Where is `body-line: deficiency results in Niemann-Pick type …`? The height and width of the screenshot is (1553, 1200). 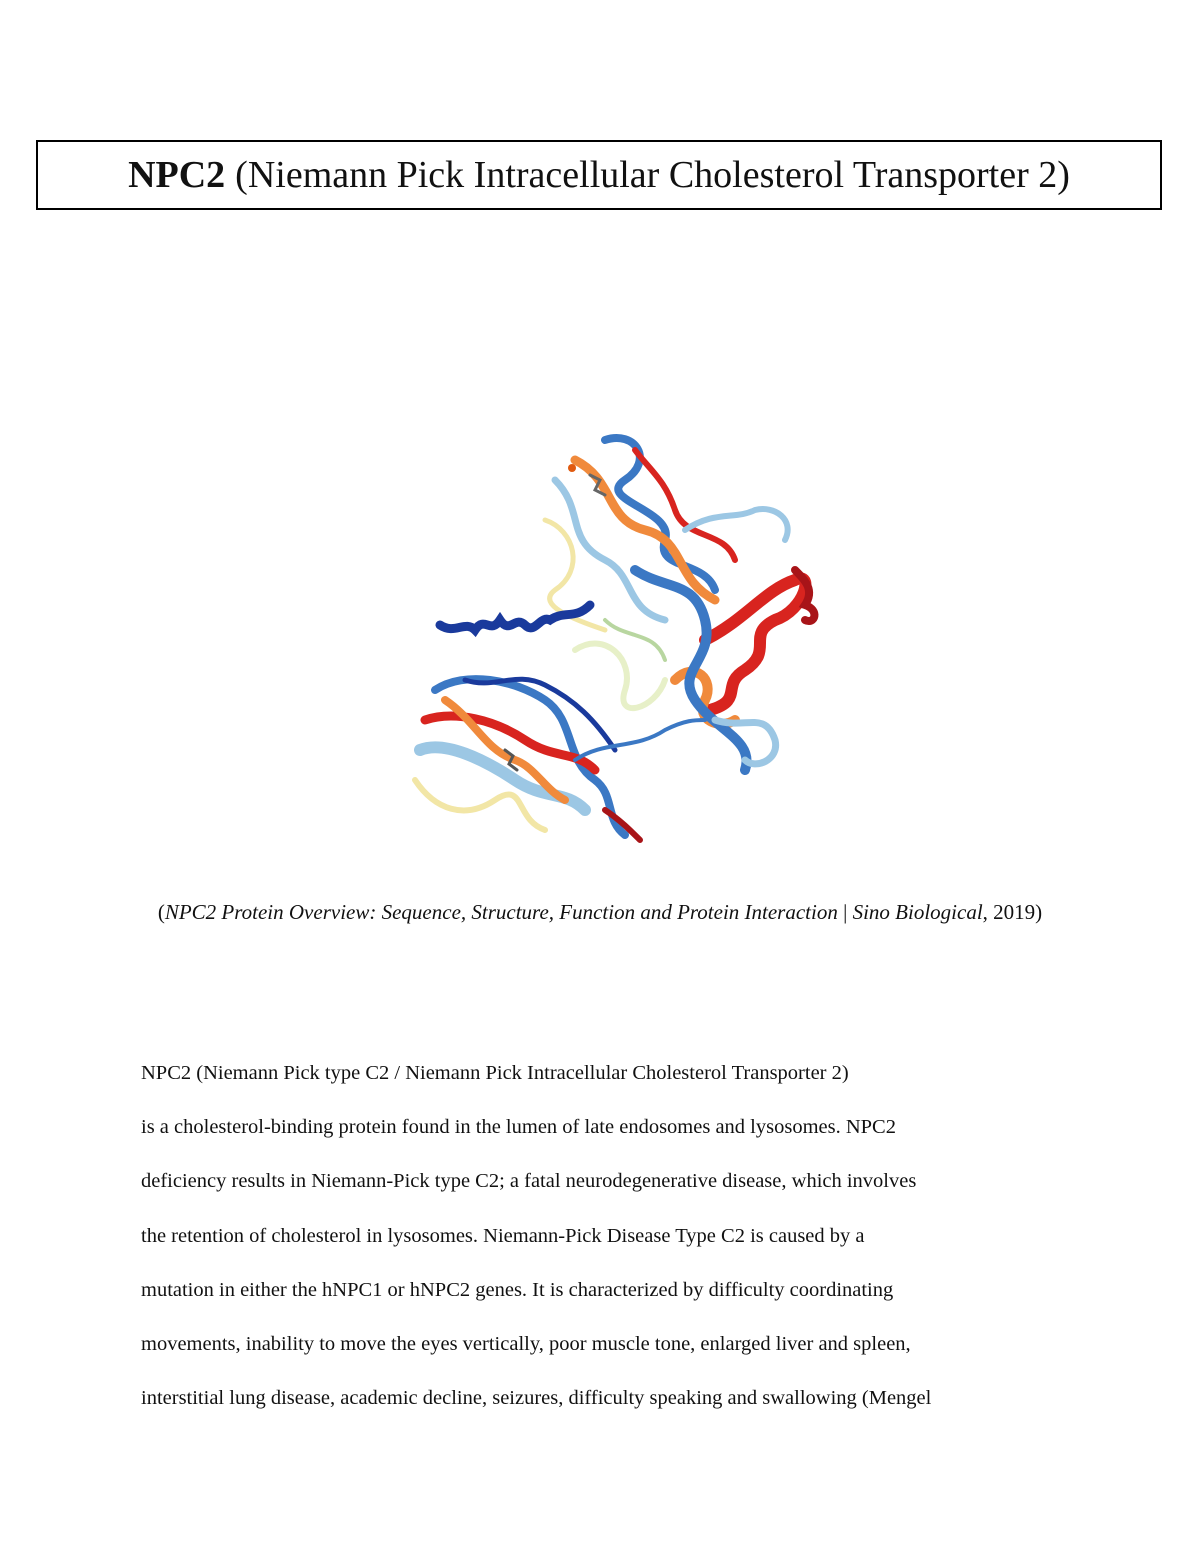 body-line: deficiency results in Niemann-Pick type … is located at coordinates (529, 1181).